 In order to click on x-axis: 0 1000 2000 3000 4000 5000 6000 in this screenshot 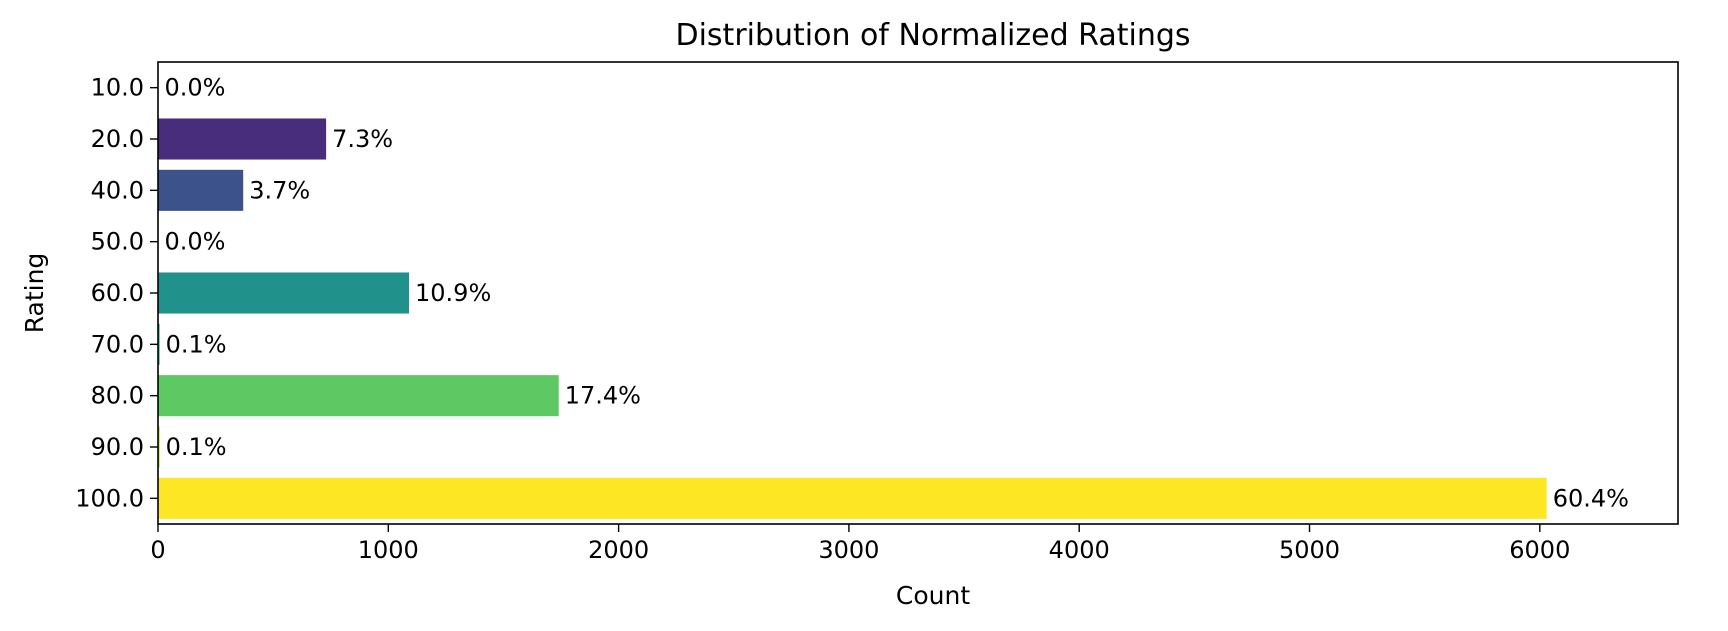, I will do `click(860, 544)`.